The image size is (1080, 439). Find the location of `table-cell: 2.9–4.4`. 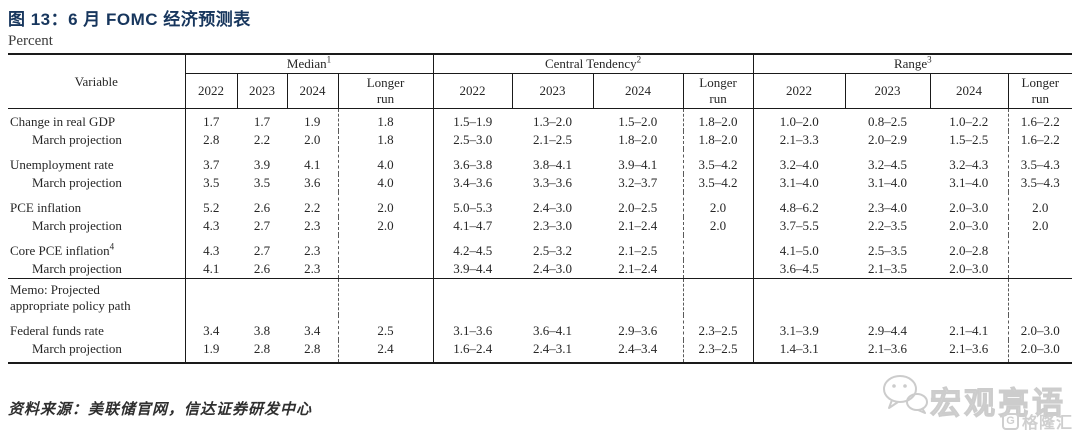

table-cell: 2.9–4.4 is located at coordinates (888, 330).